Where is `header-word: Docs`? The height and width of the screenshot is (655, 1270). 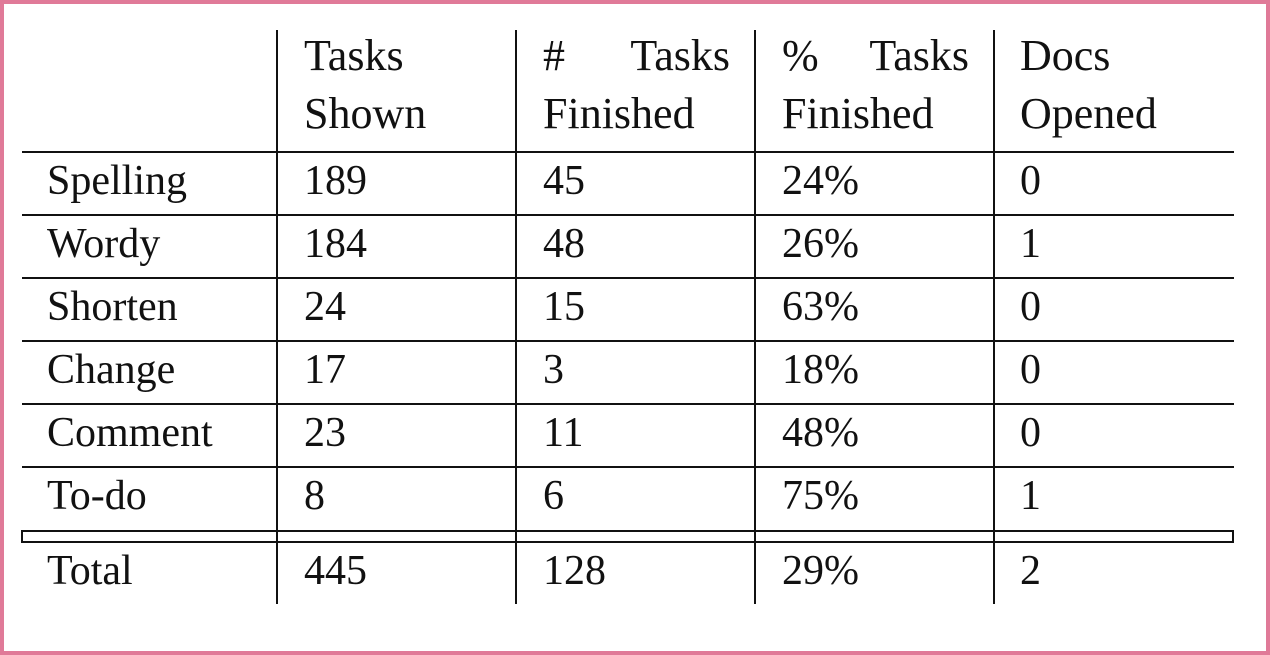
header-word: Docs is located at coordinates (1065, 55).